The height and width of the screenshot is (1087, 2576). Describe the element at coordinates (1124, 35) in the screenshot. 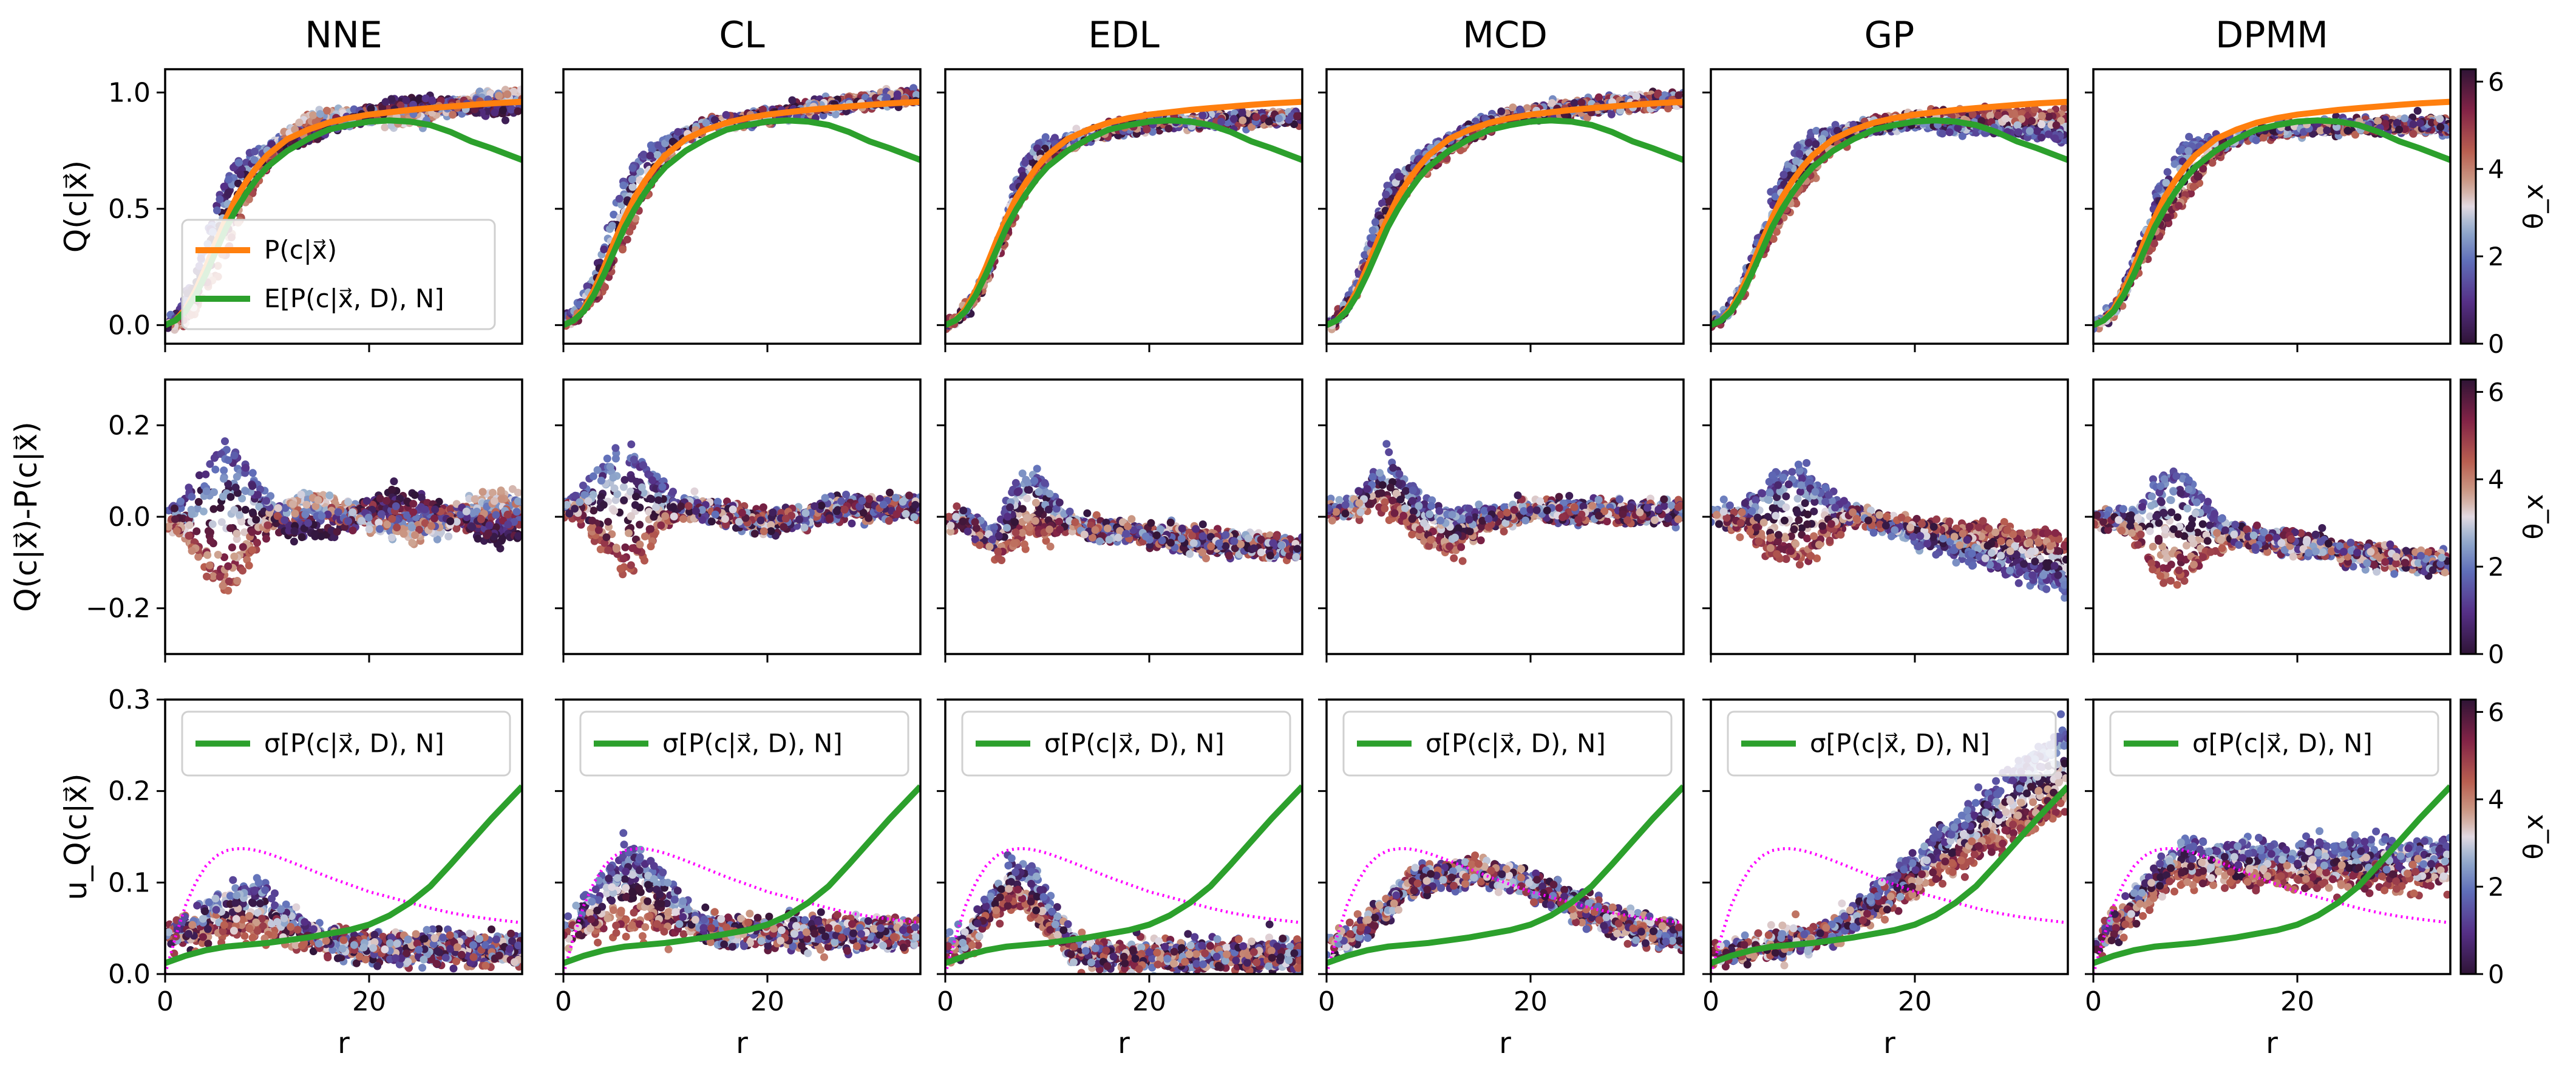

I see `column-title-edl: EDL` at that location.